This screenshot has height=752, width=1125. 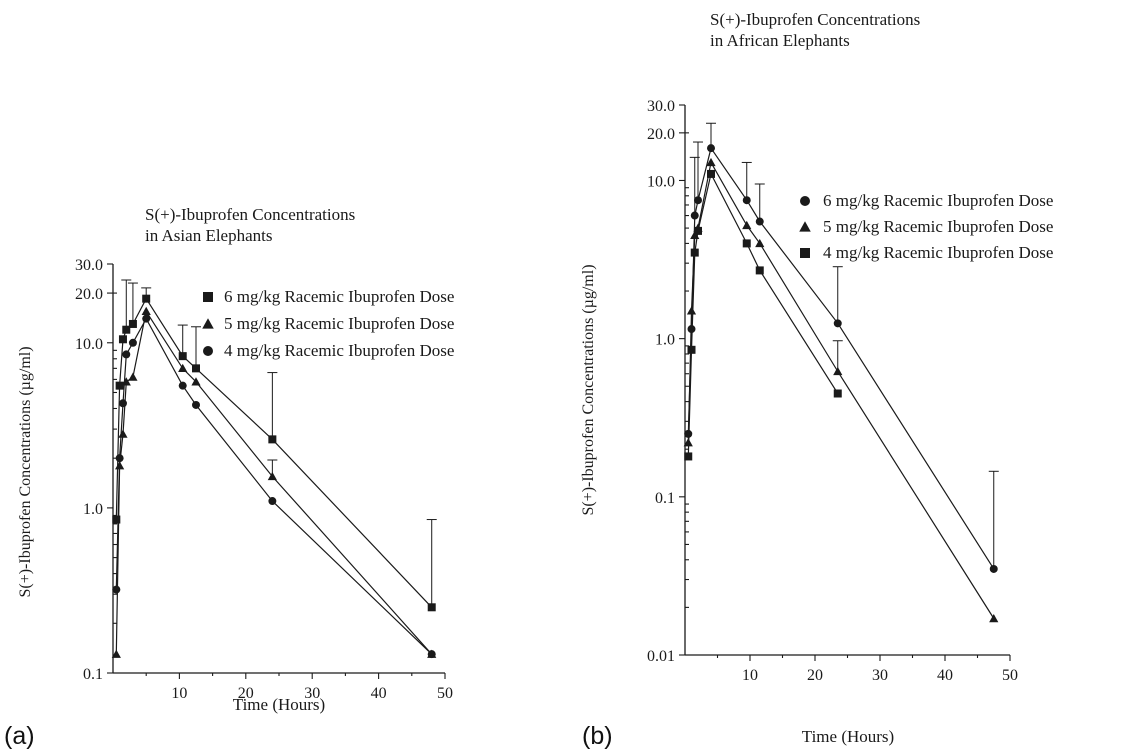 What do you see at coordinates (19, 736) in the screenshot?
I see `panel-label: (a)` at bounding box center [19, 736].